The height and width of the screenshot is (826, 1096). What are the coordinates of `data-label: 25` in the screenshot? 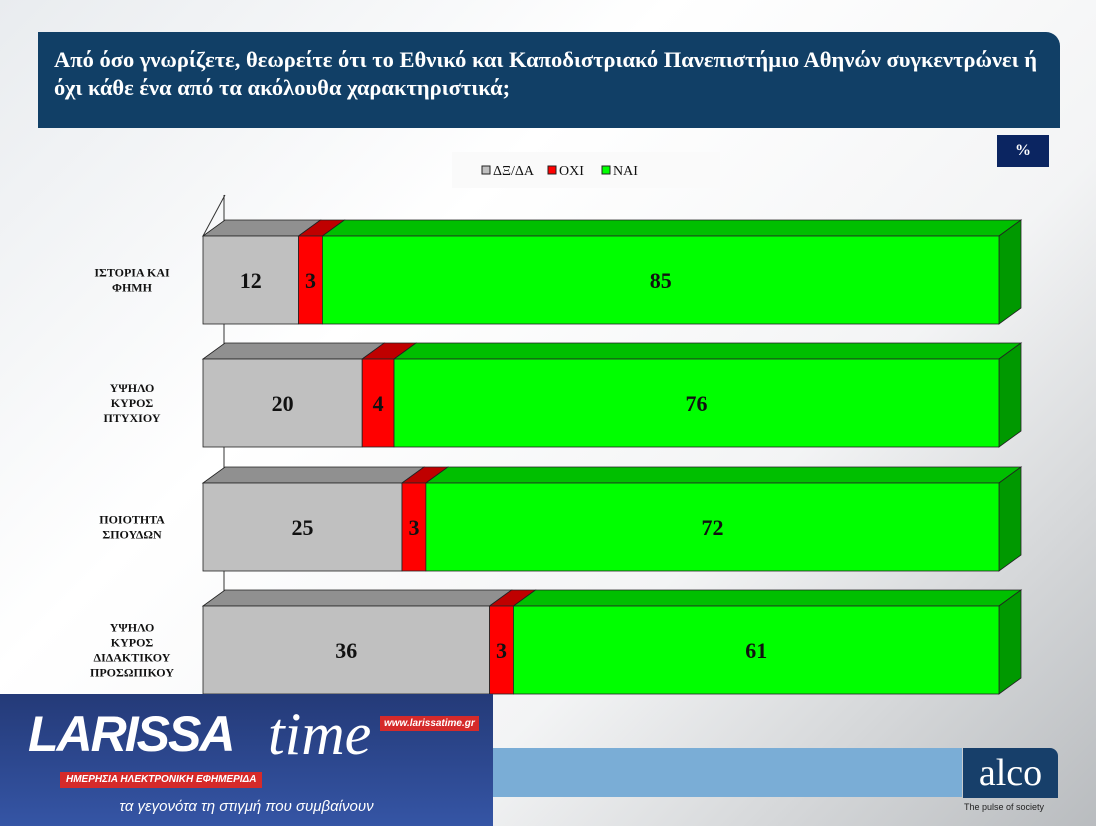 It's located at (303, 527).